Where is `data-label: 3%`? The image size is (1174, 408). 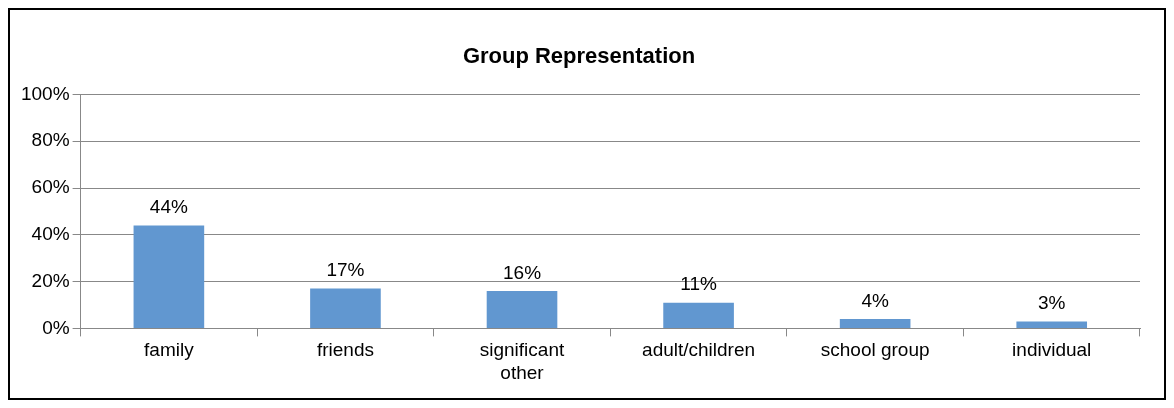
data-label: 3% is located at coordinates (1051, 303).